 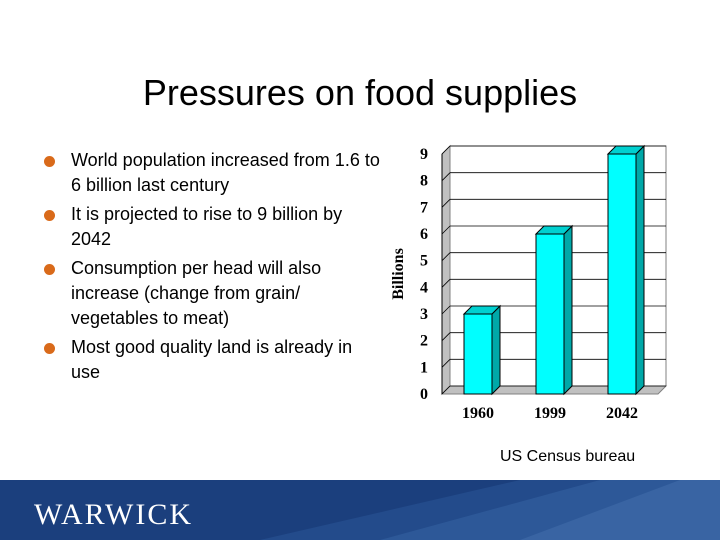 I want to click on y-tick-label: 9, so click(x=424, y=154).